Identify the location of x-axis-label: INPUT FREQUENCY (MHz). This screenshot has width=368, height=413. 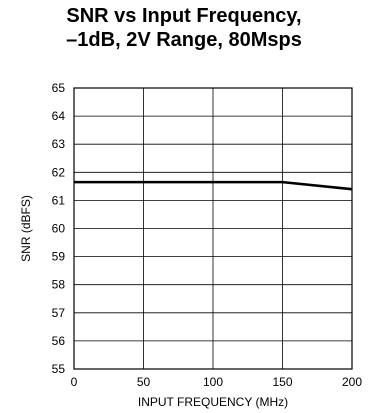
(213, 402).